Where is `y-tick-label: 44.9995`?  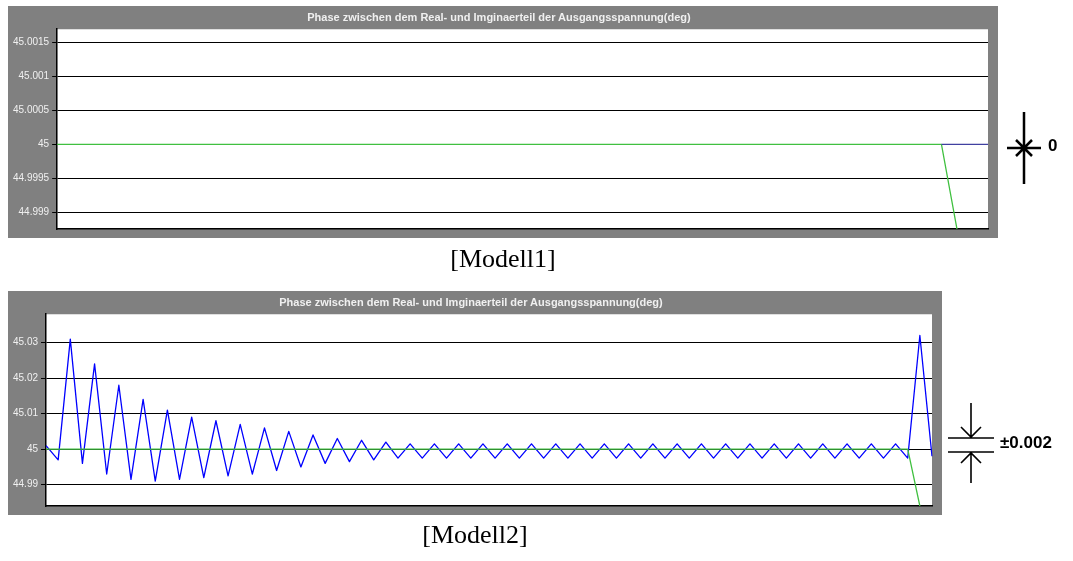
y-tick-label: 44.9995 is located at coordinates (31, 177).